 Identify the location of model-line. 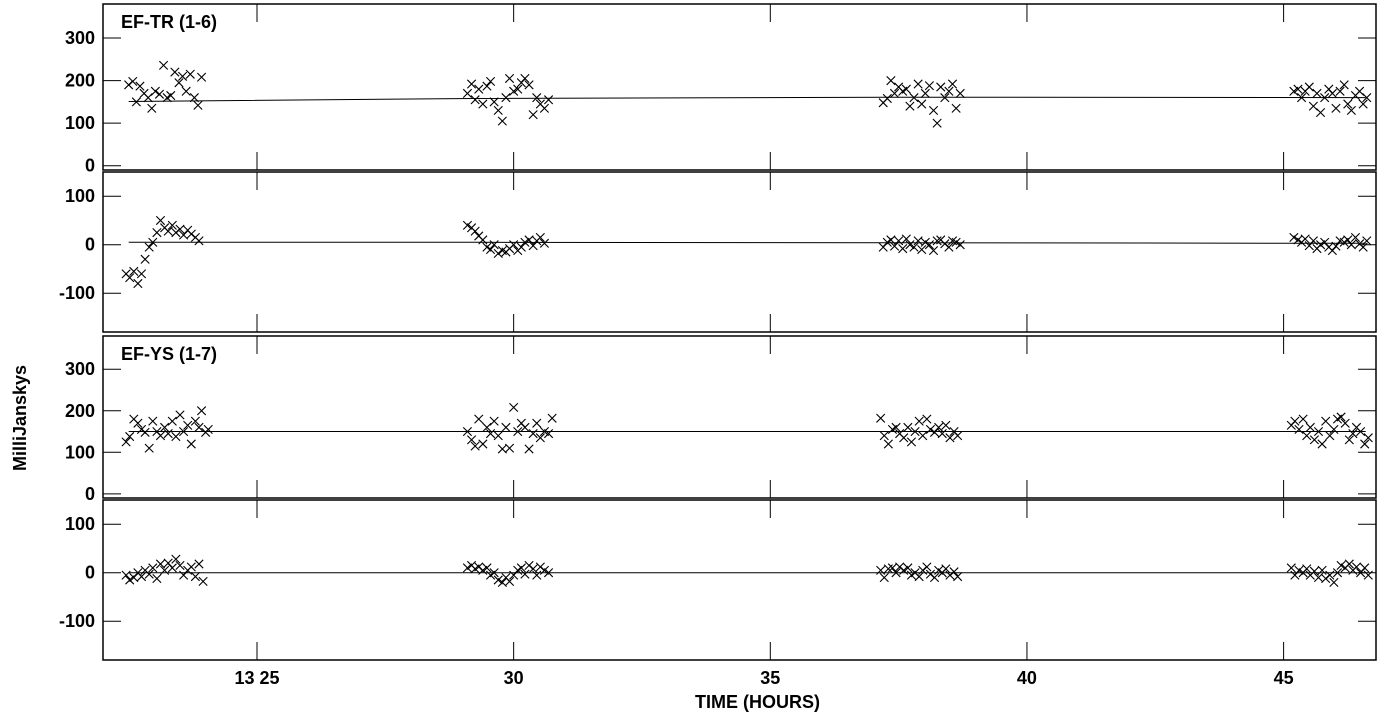
(747, 99).